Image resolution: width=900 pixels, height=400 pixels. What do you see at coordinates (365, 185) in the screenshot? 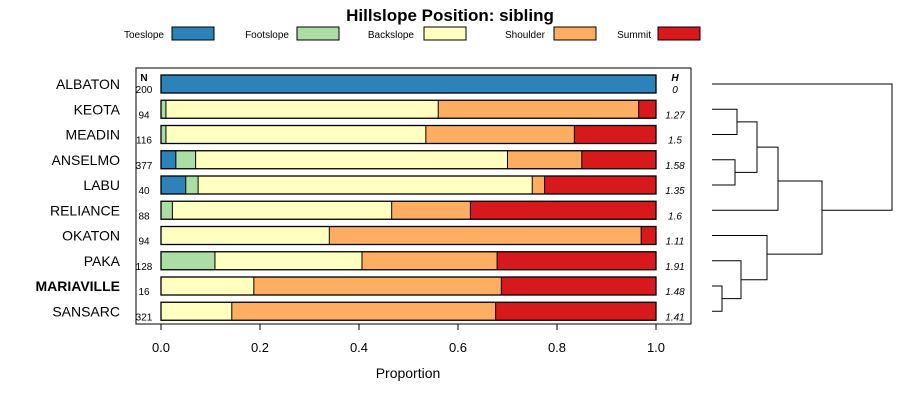
I see `bar-segment-labu-backslope` at bounding box center [365, 185].